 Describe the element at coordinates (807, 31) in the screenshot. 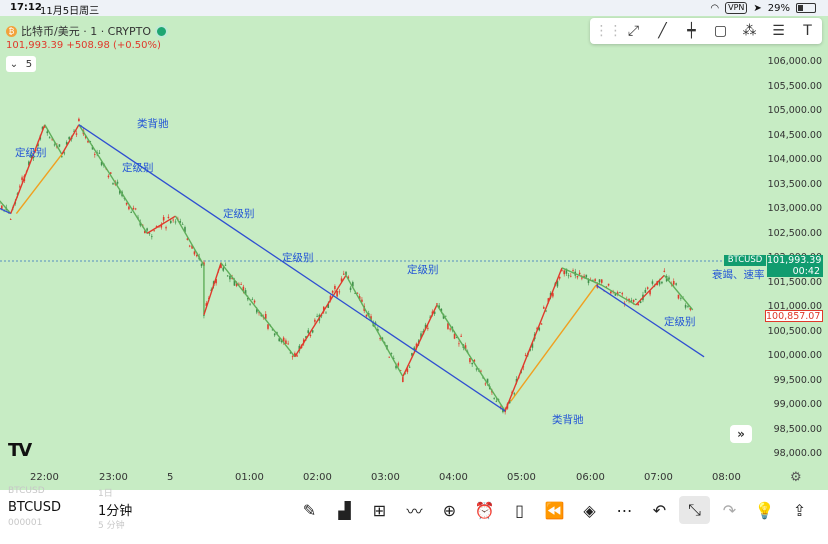

I see `text-tool-icon: T` at that location.